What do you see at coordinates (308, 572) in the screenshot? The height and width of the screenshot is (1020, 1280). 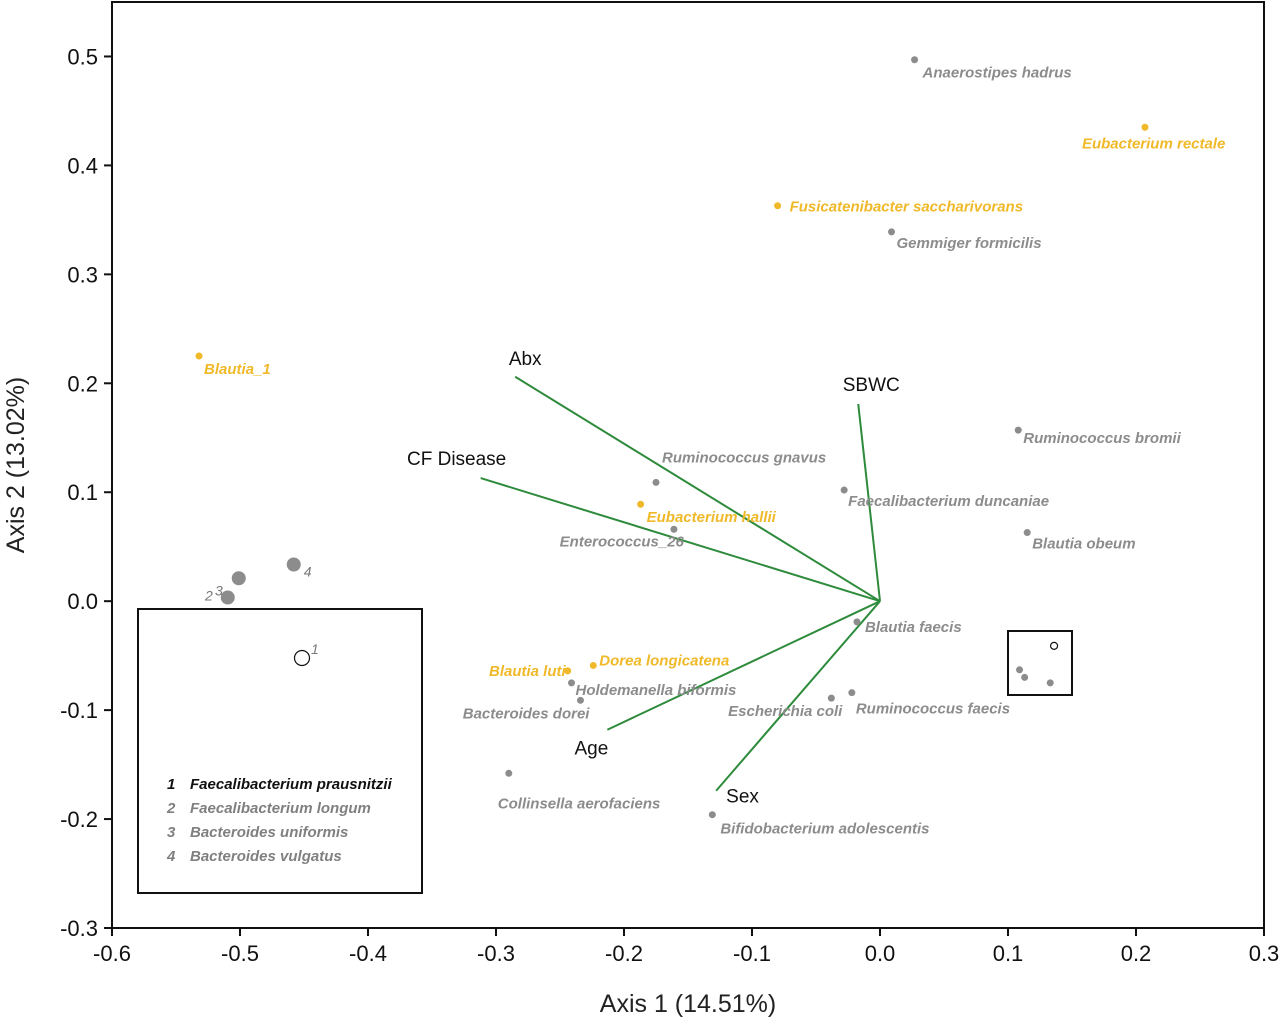 I see `inset-point-number: 4` at bounding box center [308, 572].